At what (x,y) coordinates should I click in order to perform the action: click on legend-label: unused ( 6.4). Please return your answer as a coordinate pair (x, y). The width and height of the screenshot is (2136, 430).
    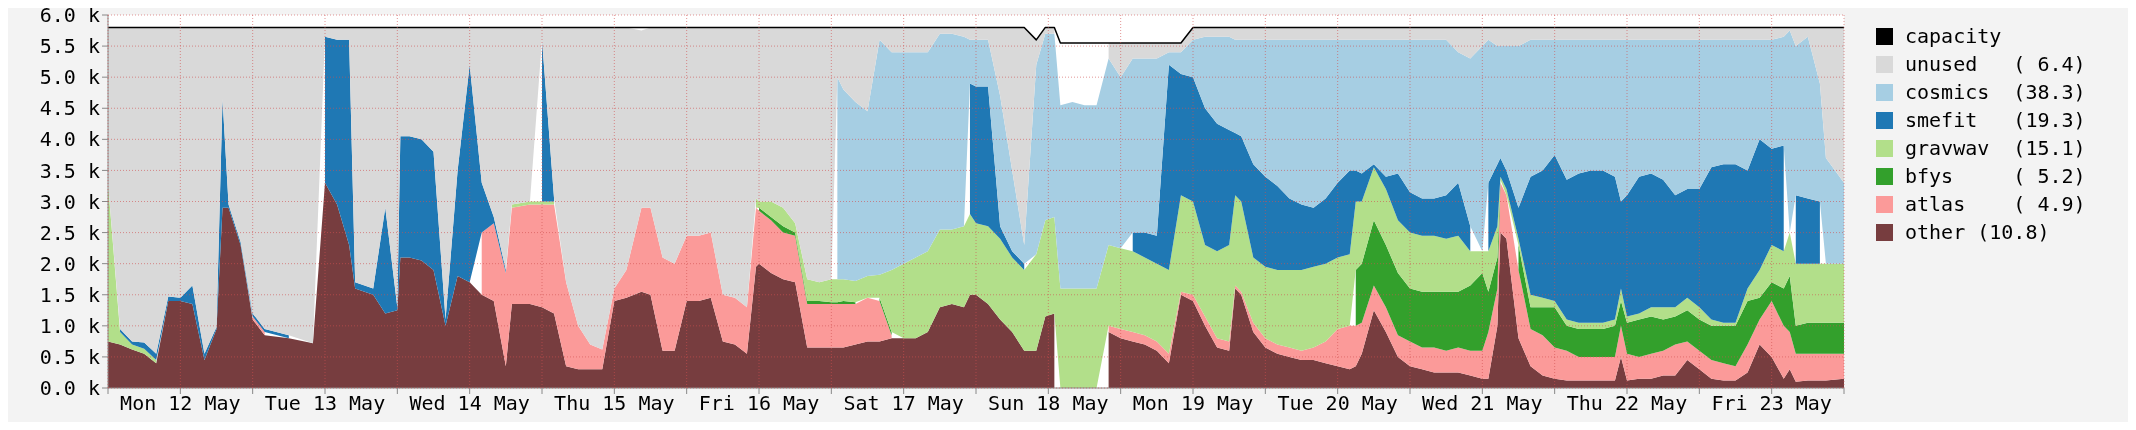
    Looking at the image, I should click on (1995, 64).